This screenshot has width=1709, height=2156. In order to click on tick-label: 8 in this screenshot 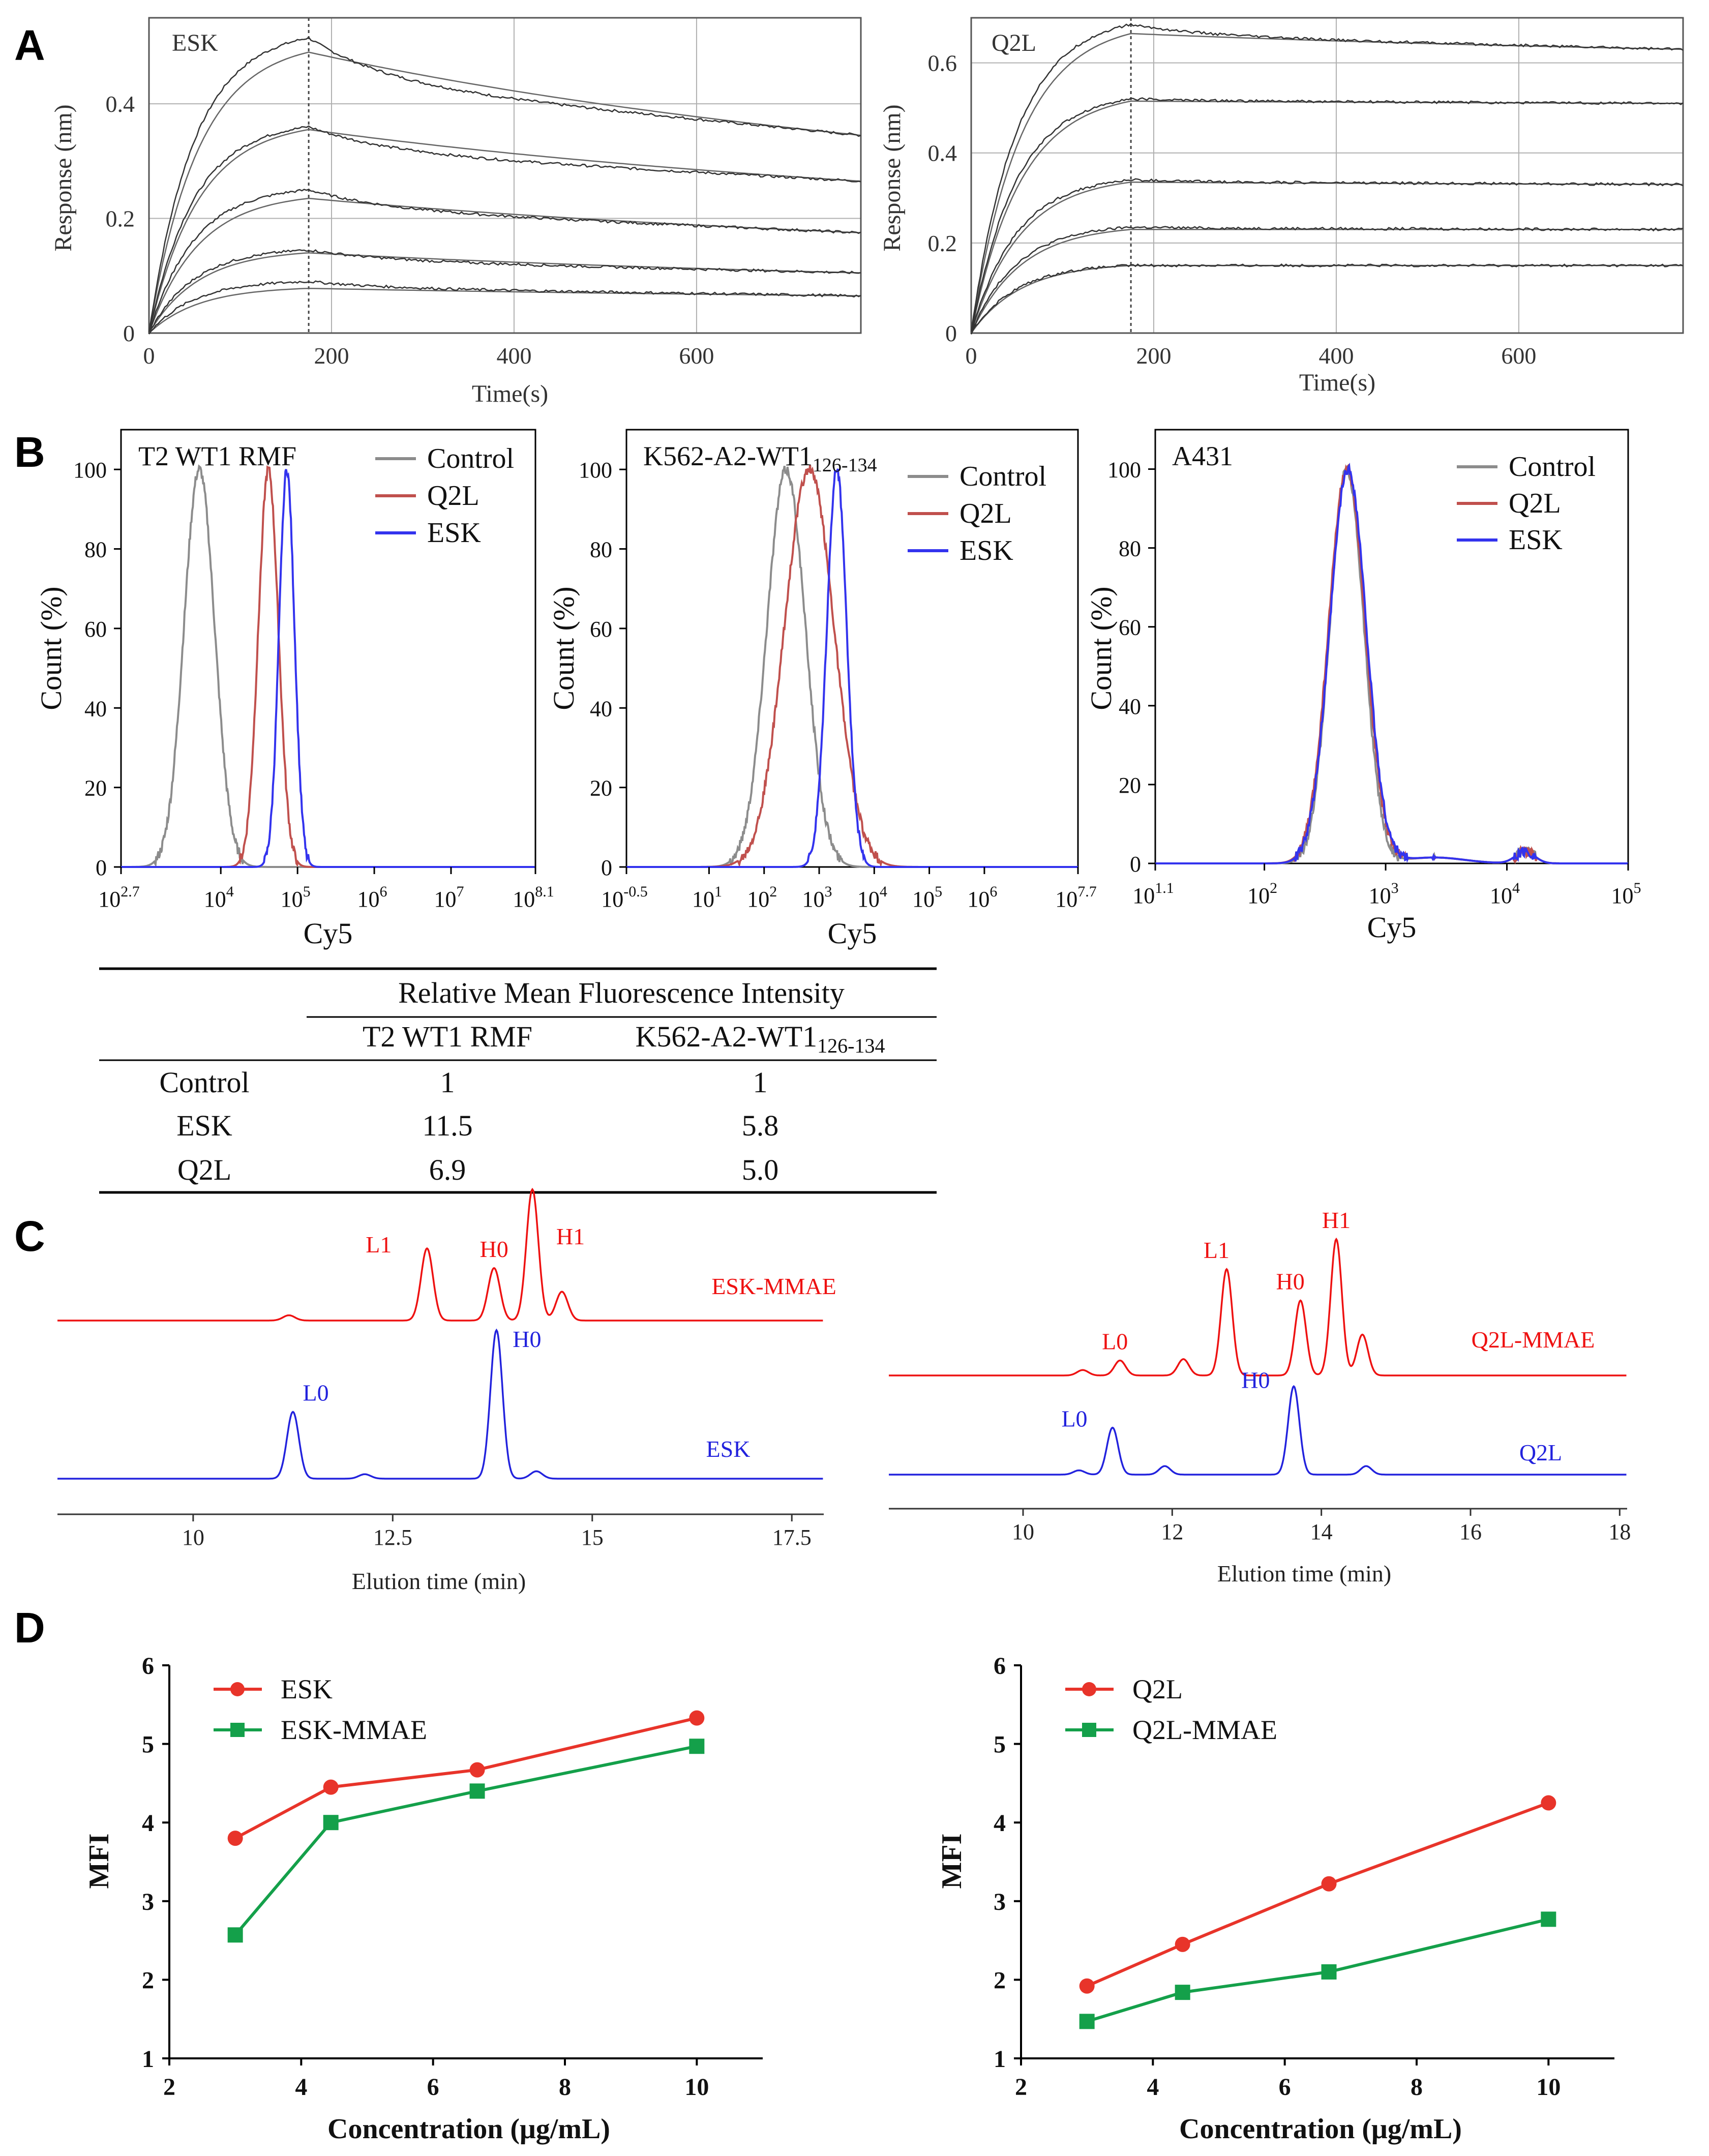, I will do `click(565, 2087)`.